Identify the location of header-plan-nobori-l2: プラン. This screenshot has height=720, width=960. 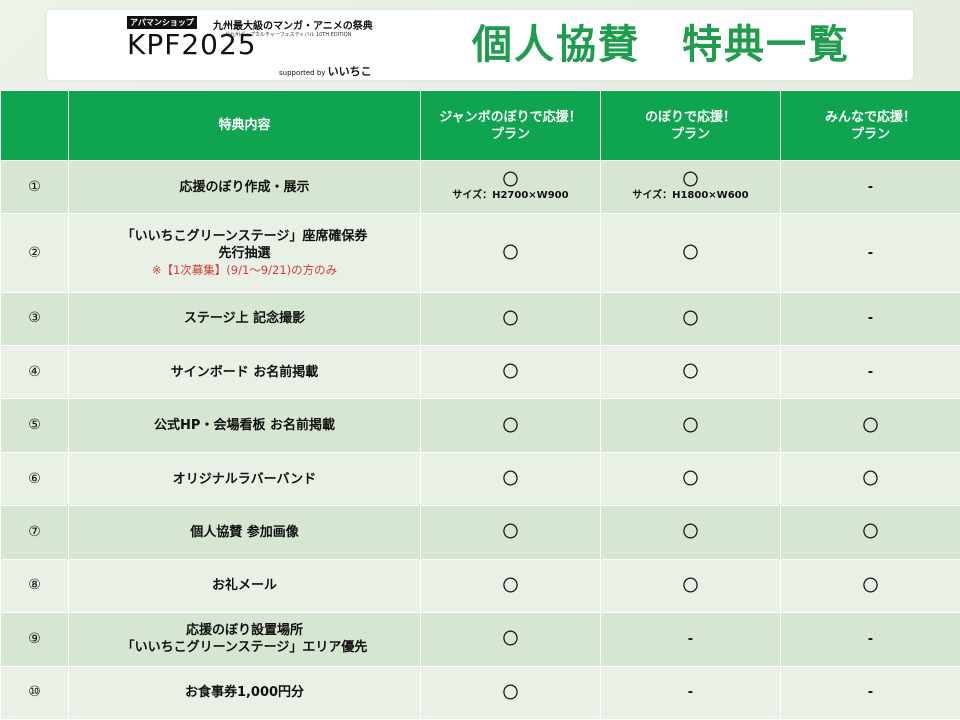
(690, 134).